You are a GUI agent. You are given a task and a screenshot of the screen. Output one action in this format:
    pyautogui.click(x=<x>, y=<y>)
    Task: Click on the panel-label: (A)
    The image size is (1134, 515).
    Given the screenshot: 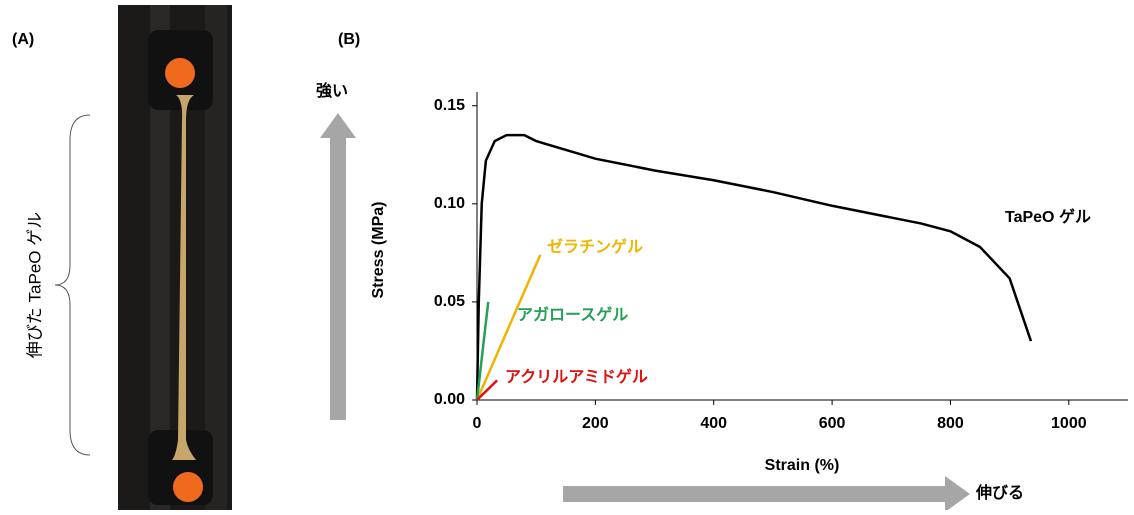 What is the action you would take?
    pyautogui.click(x=23, y=39)
    